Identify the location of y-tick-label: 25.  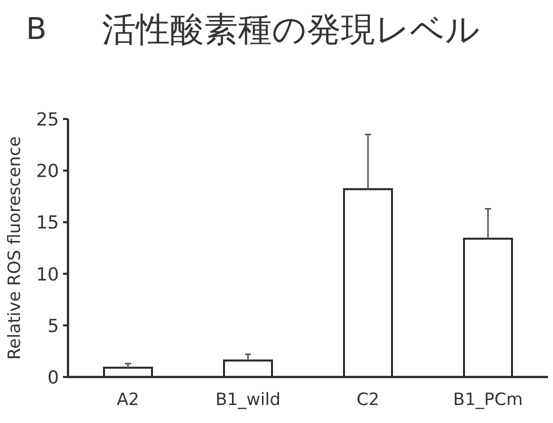
(47, 119).